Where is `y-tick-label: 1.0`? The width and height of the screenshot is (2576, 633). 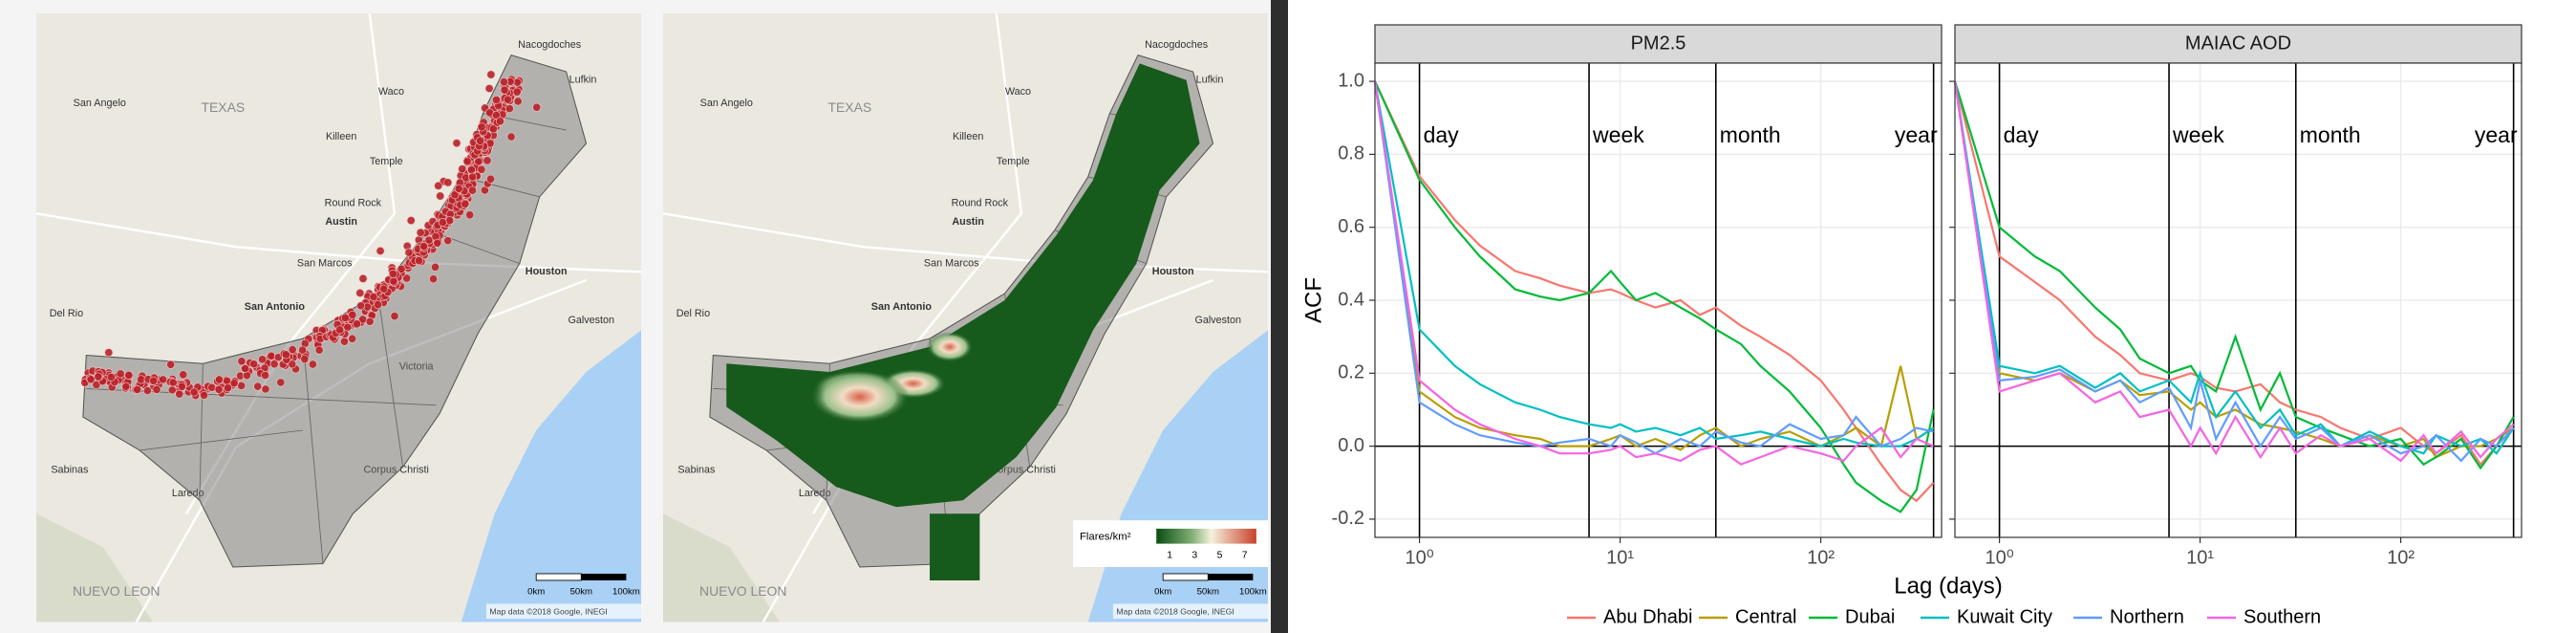
y-tick-label: 1.0 is located at coordinates (1351, 80).